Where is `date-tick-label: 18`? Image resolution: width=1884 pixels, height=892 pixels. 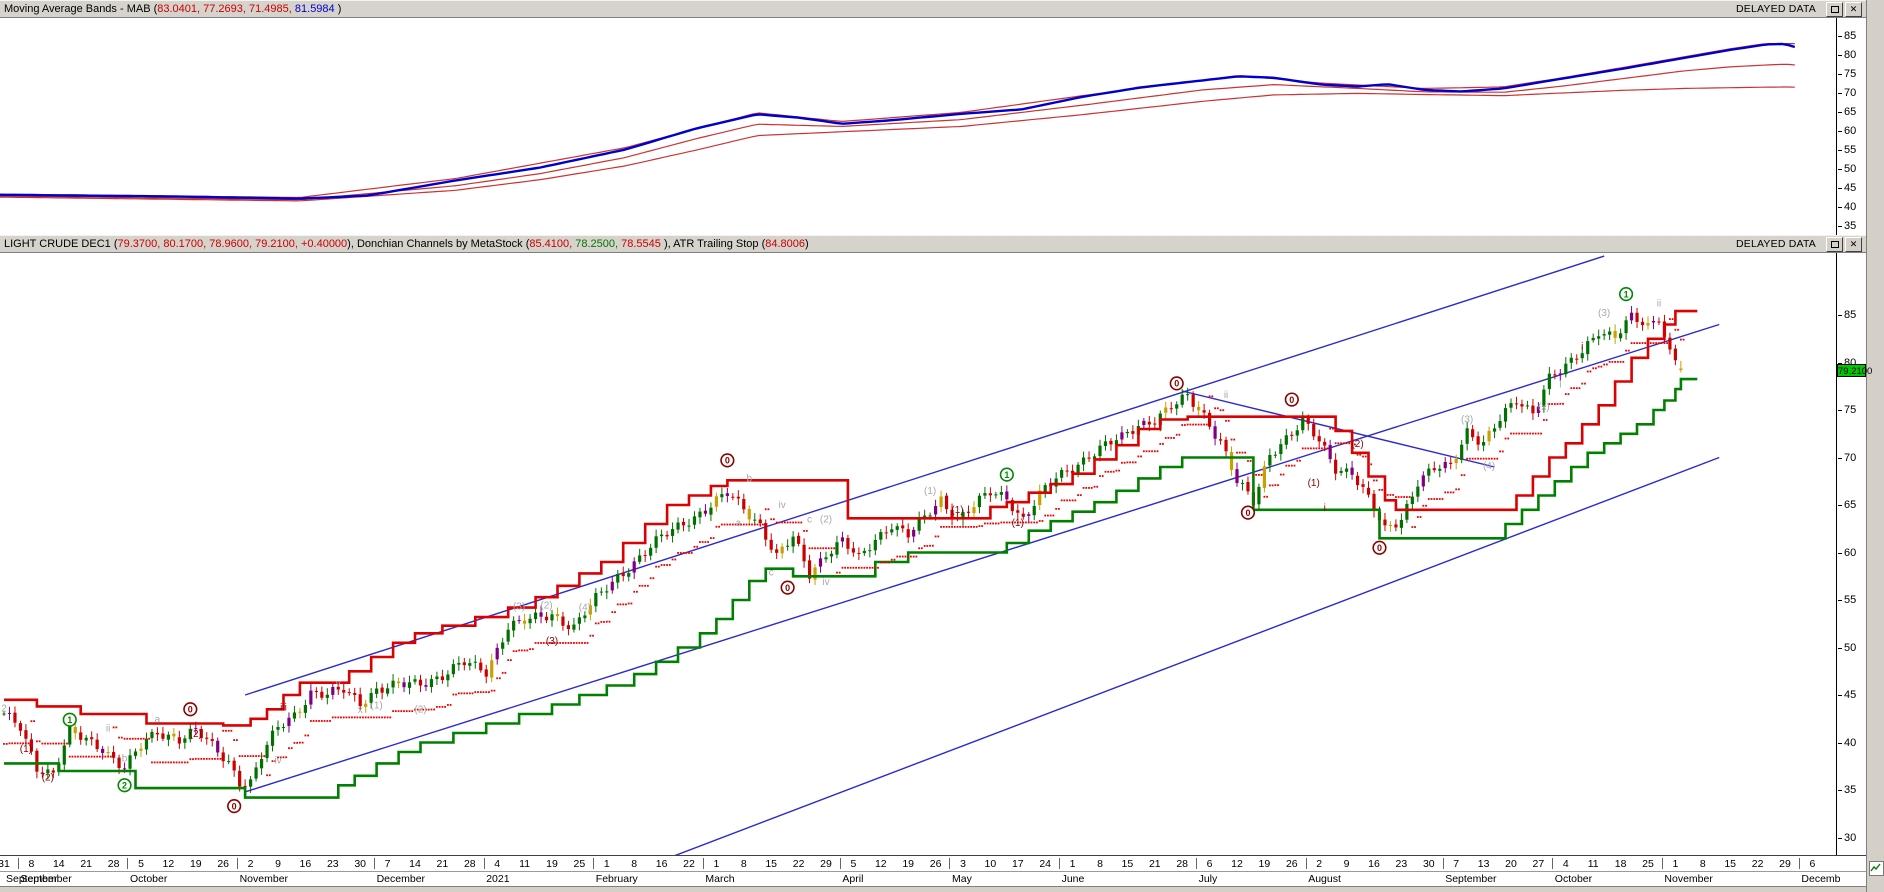 date-tick-label: 18 is located at coordinates (1620, 864).